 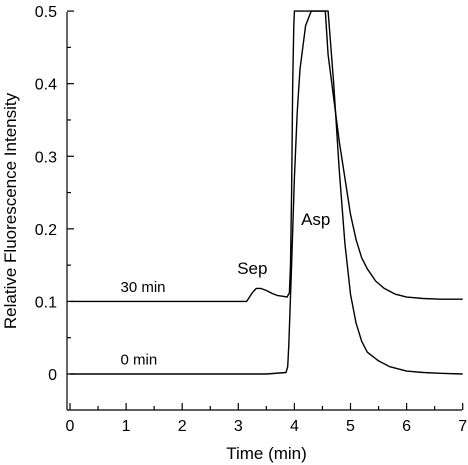 What do you see at coordinates (46, 230) in the screenshot?
I see `y-tick-label: 0.2` at bounding box center [46, 230].